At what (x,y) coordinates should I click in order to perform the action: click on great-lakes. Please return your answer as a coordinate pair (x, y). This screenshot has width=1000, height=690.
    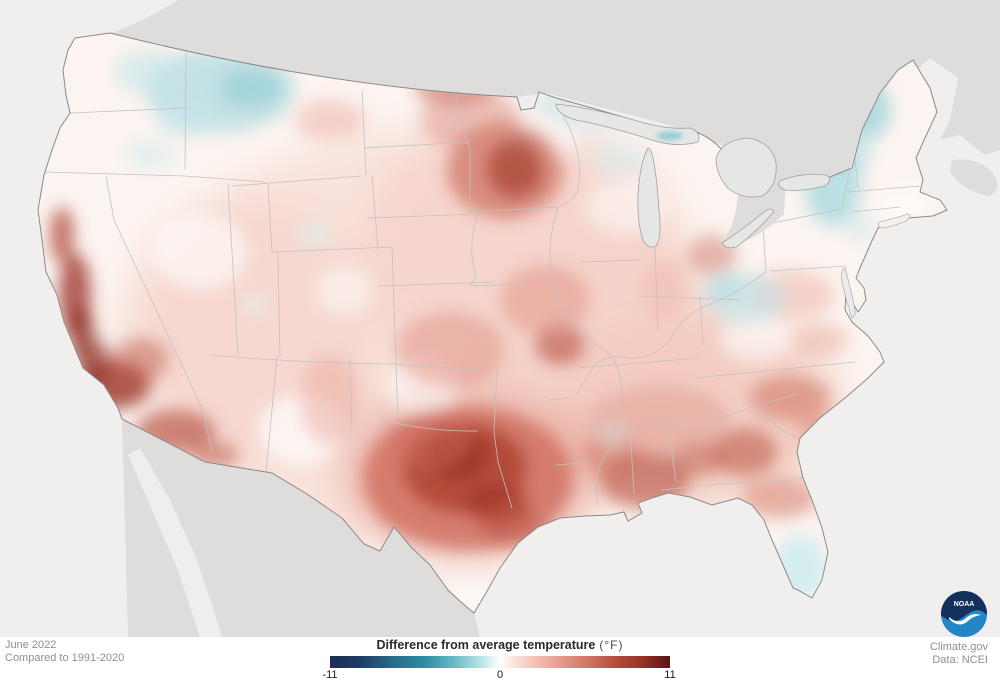
    Looking at the image, I should click on (733, 211).